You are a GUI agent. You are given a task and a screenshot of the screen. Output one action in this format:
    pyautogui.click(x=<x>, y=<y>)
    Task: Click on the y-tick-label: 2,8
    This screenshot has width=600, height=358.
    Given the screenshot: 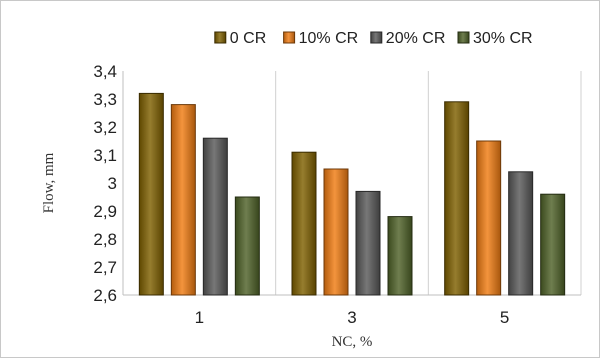 What is the action you would take?
    pyautogui.click(x=105, y=239)
    